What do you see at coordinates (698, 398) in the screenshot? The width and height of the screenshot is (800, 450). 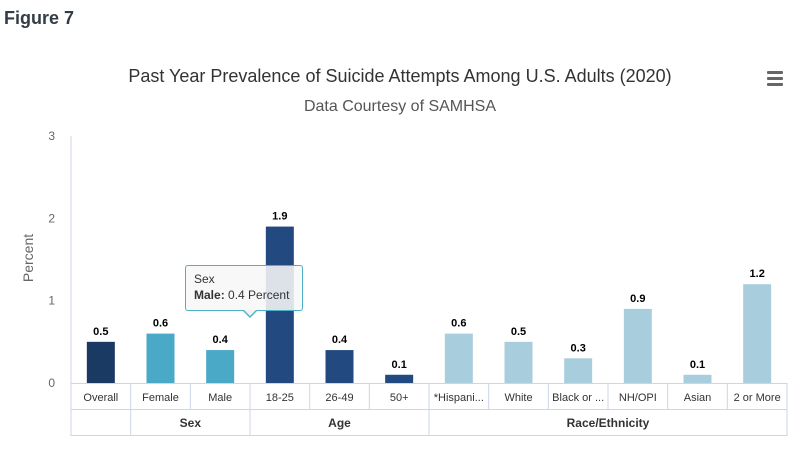 I see `x-tick-label: Asian` at bounding box center [698, 398].